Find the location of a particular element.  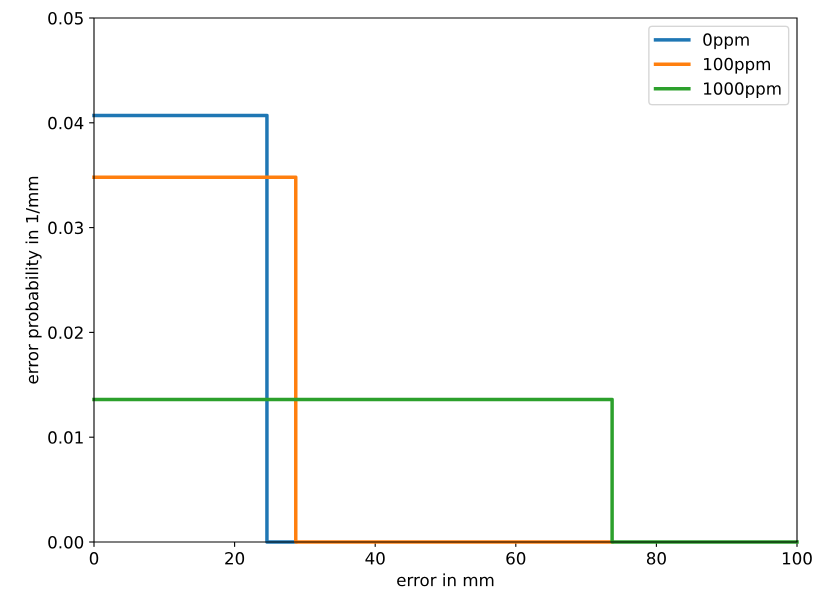

y-tick-label: 0.05 is located at coordinates (65, 18).